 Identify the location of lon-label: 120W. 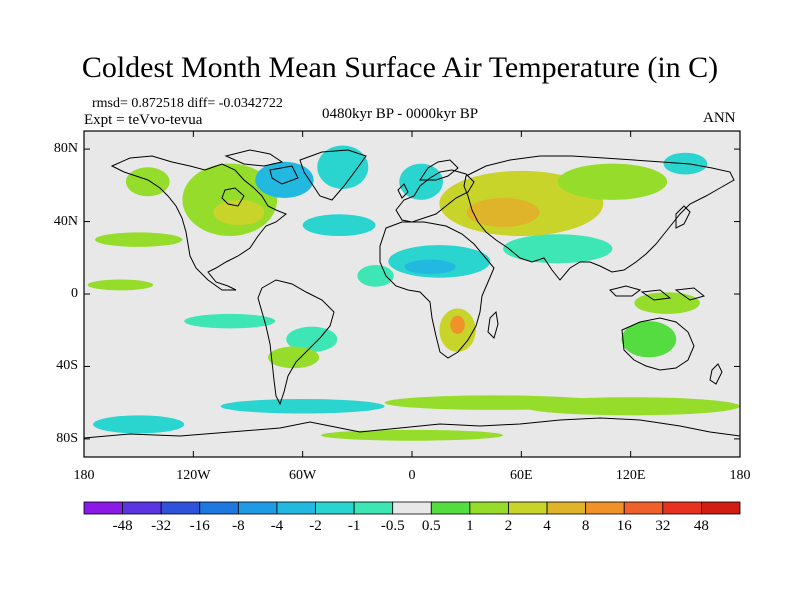
(193, 475).